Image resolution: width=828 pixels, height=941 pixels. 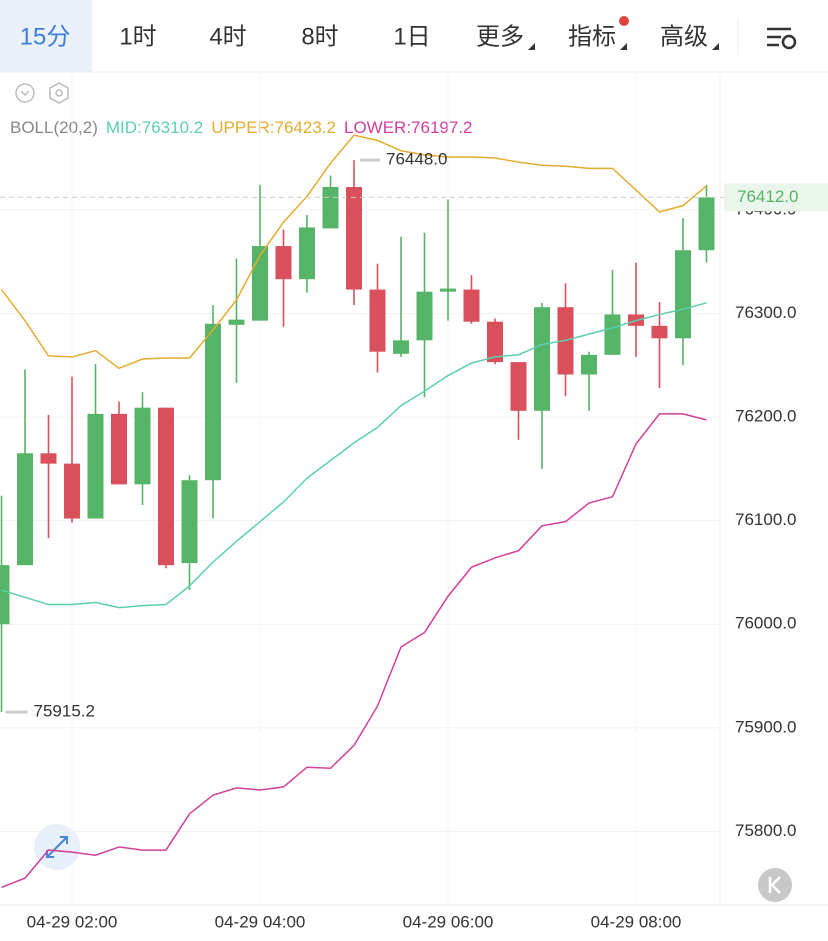 I want to click on y-tick-label: 75900.0, so click(x=765, y=726).